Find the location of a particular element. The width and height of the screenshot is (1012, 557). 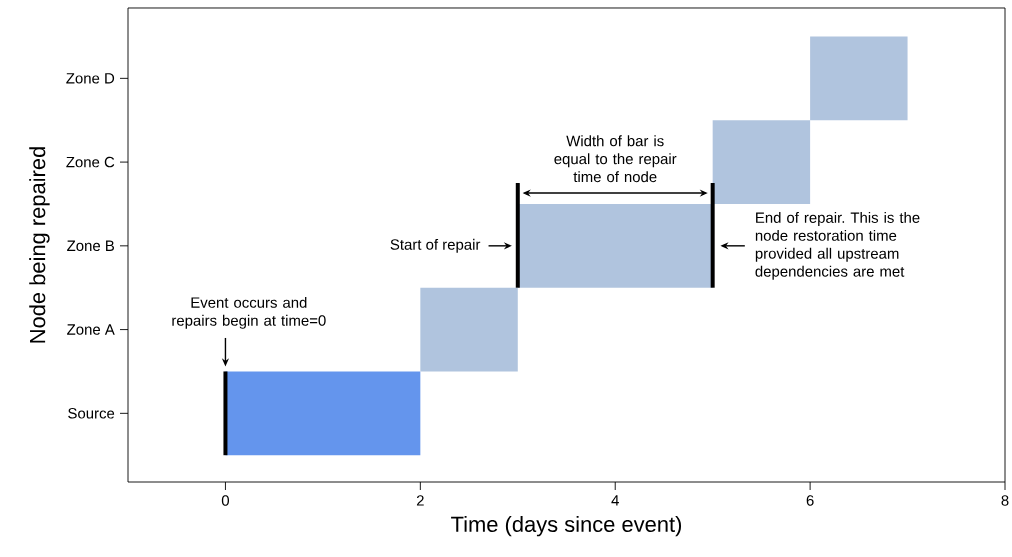

annotation: Width of bar is equal to the repair time of node is located at coordinates (615, 159).